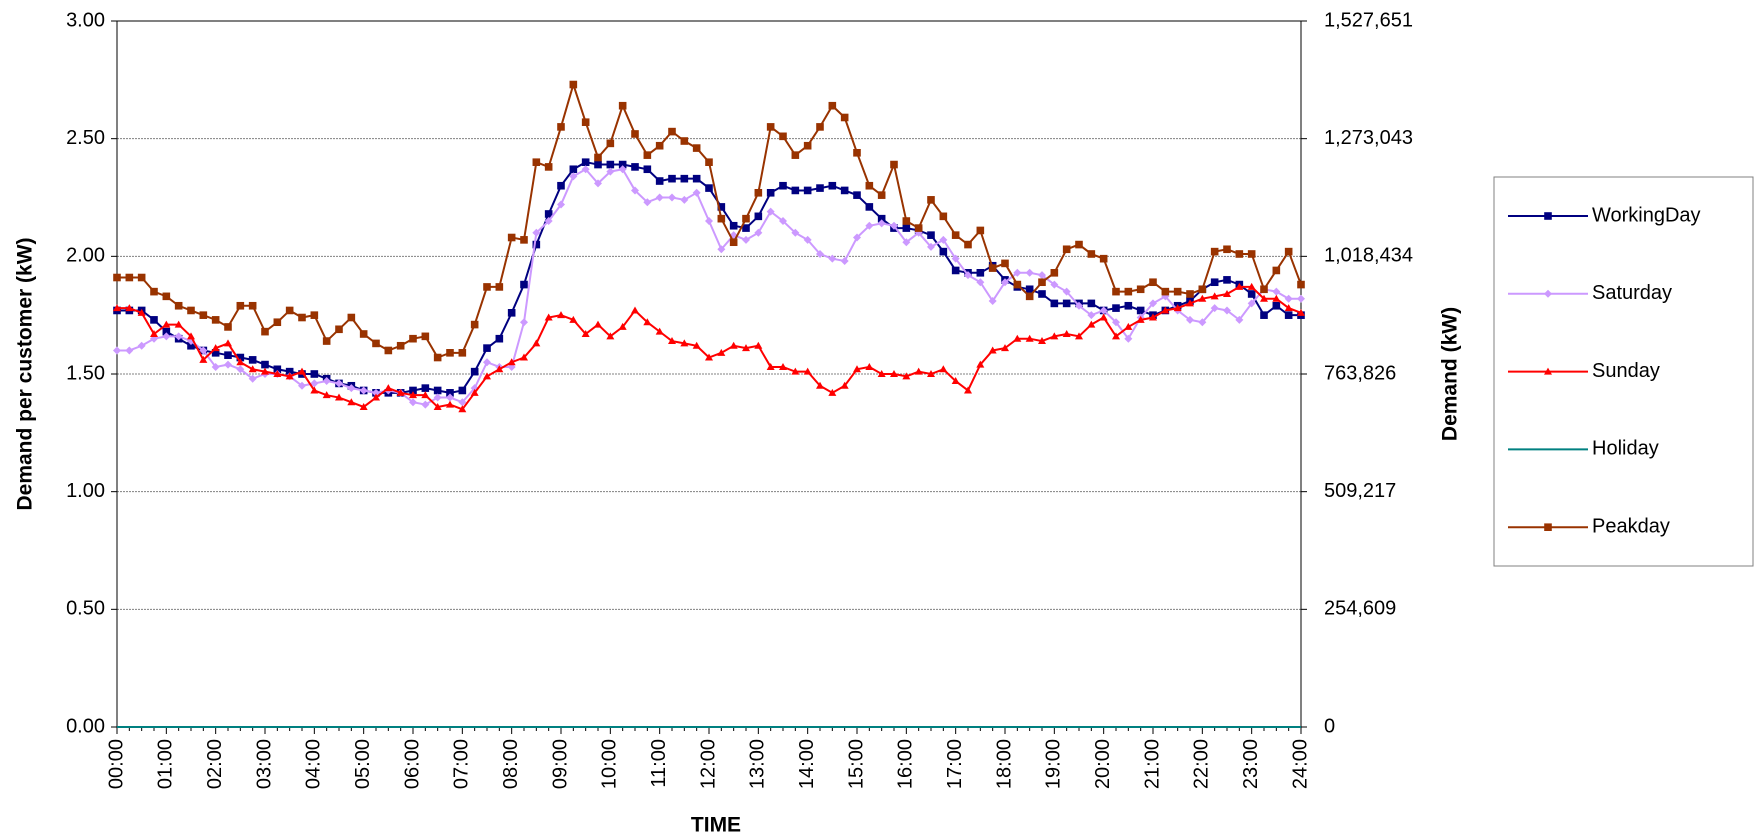 Image resolution: width=1754 pixels, height=840 pixels. I want to click on y-axis-title: Demand per customer (kW), so click(25, 373).